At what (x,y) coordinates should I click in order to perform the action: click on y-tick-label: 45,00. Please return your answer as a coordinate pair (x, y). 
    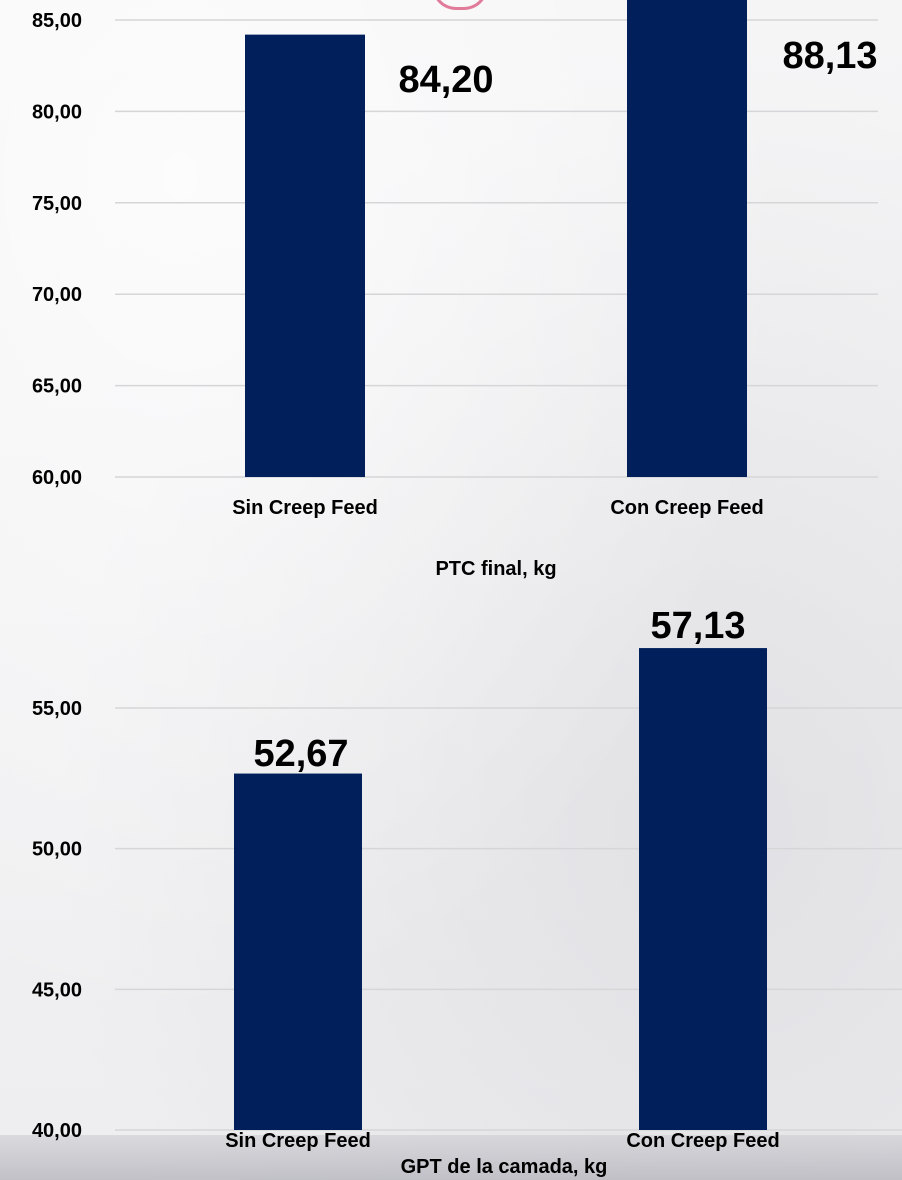
    Looking at the image, I should click on (57, 990).